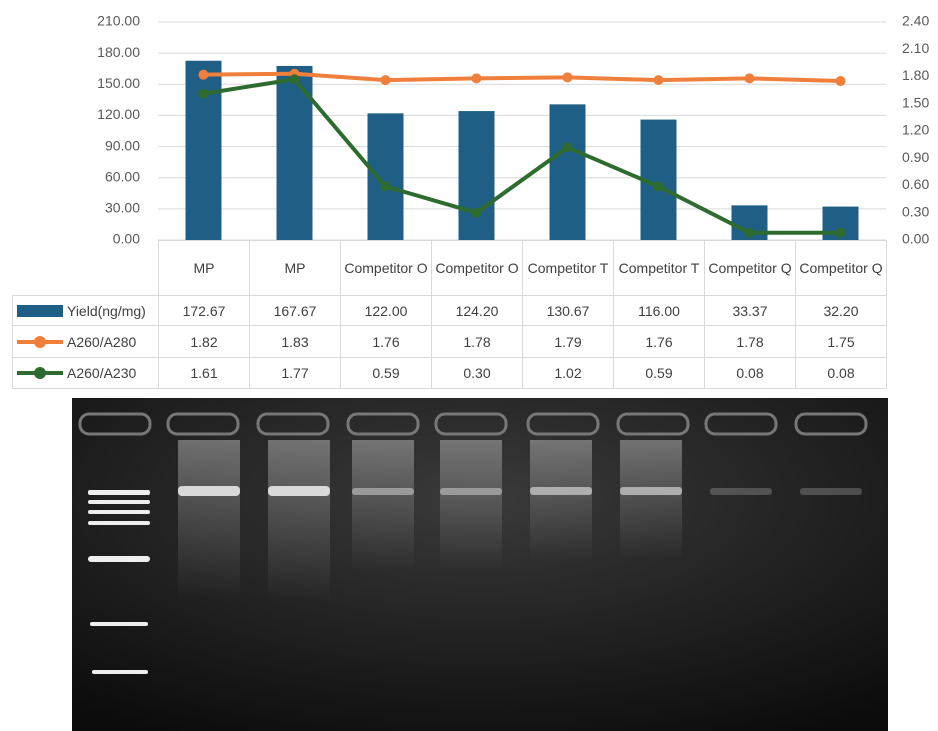 The width and height of the screenshot is (938, 731). Describe the element at coordinates (295, 310) in the screenshot. I see `table-cell: 167.67` at that location.